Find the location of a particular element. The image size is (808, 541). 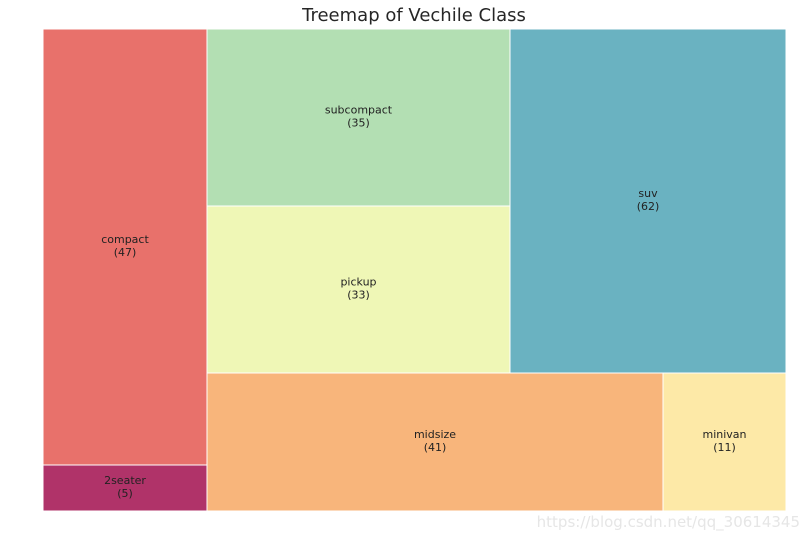

treemap-rect-2seater is located at coordinates (125, 488).